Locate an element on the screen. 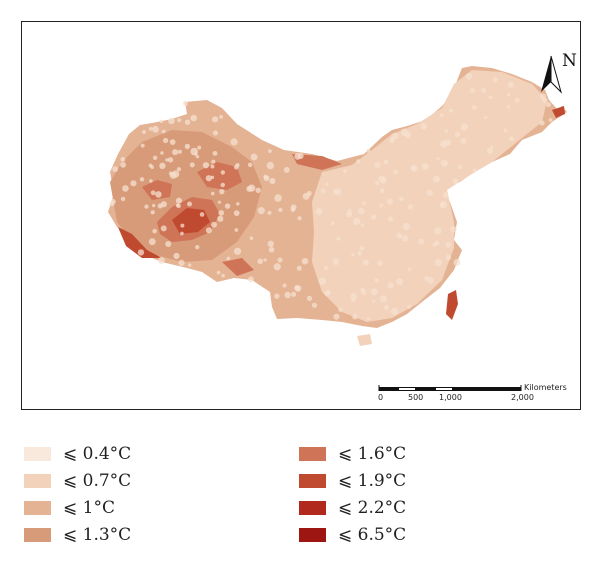  north-label: N is located at coordinates (569, 61).